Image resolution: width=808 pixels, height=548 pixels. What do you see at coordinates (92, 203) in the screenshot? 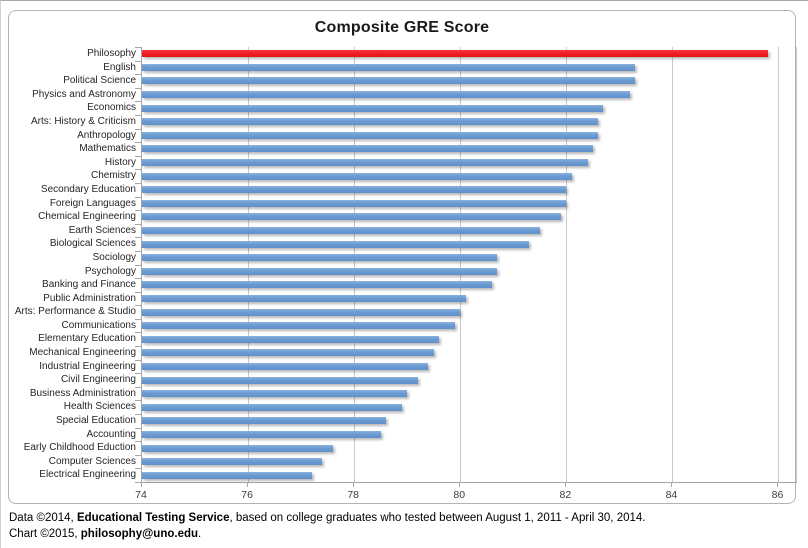
I see `category-label: Foreign Languages` at bounding box center [92, 203].